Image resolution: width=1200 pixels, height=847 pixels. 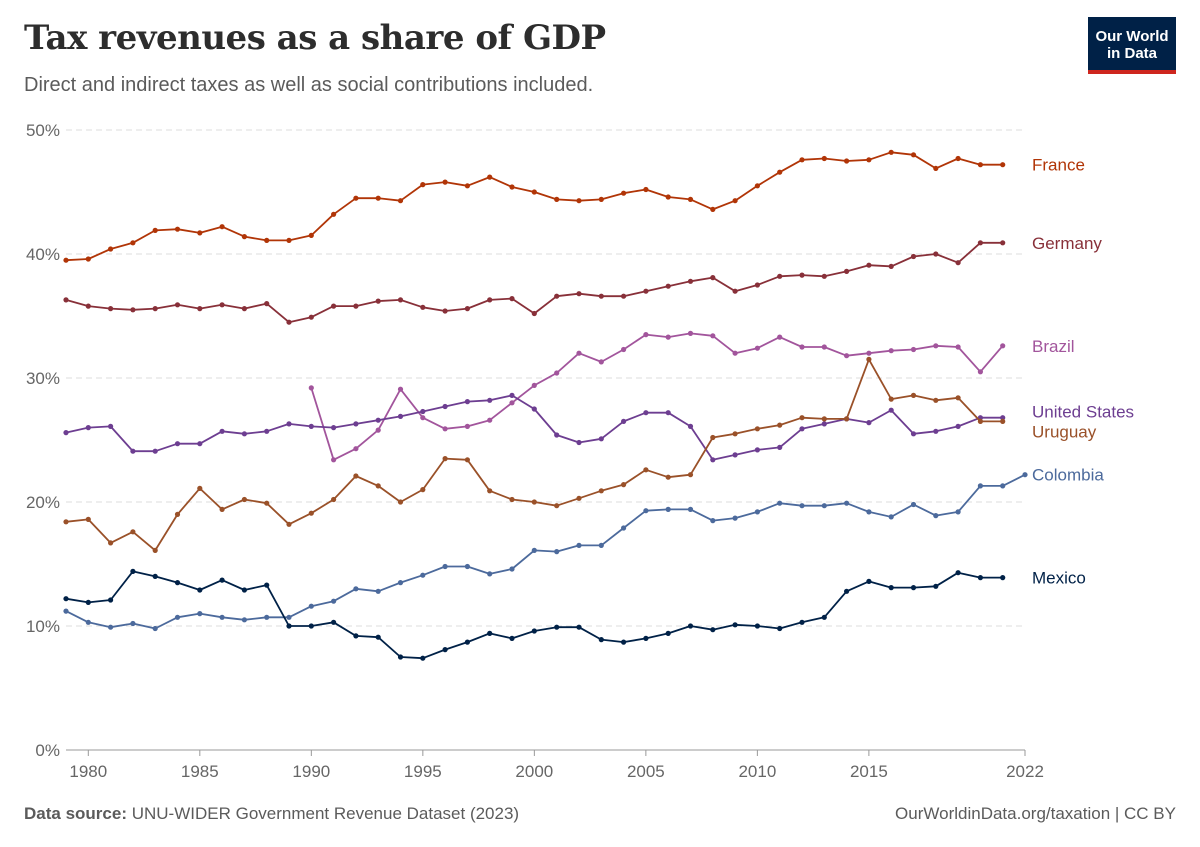 What do you see at coordinates (1053, 346) in the screenshot?
I see `series-label: Brazil` at bounding box center [1053, 346].